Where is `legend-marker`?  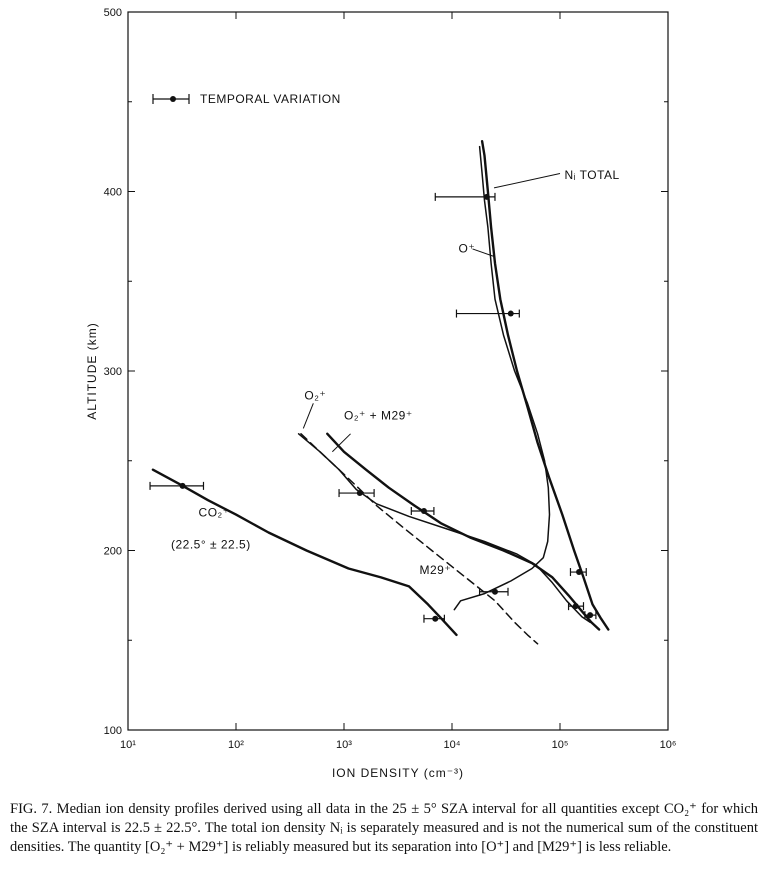
legend-marker is located at coordinates (173, 99).